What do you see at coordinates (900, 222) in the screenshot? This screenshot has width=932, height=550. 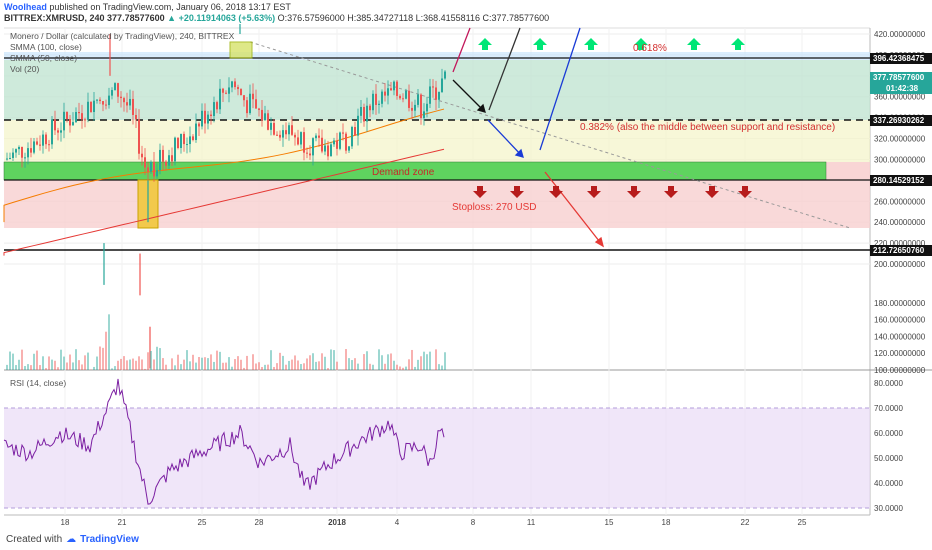 I see `price-tick-label: 240.00000000` at bounding box center [900, 222].